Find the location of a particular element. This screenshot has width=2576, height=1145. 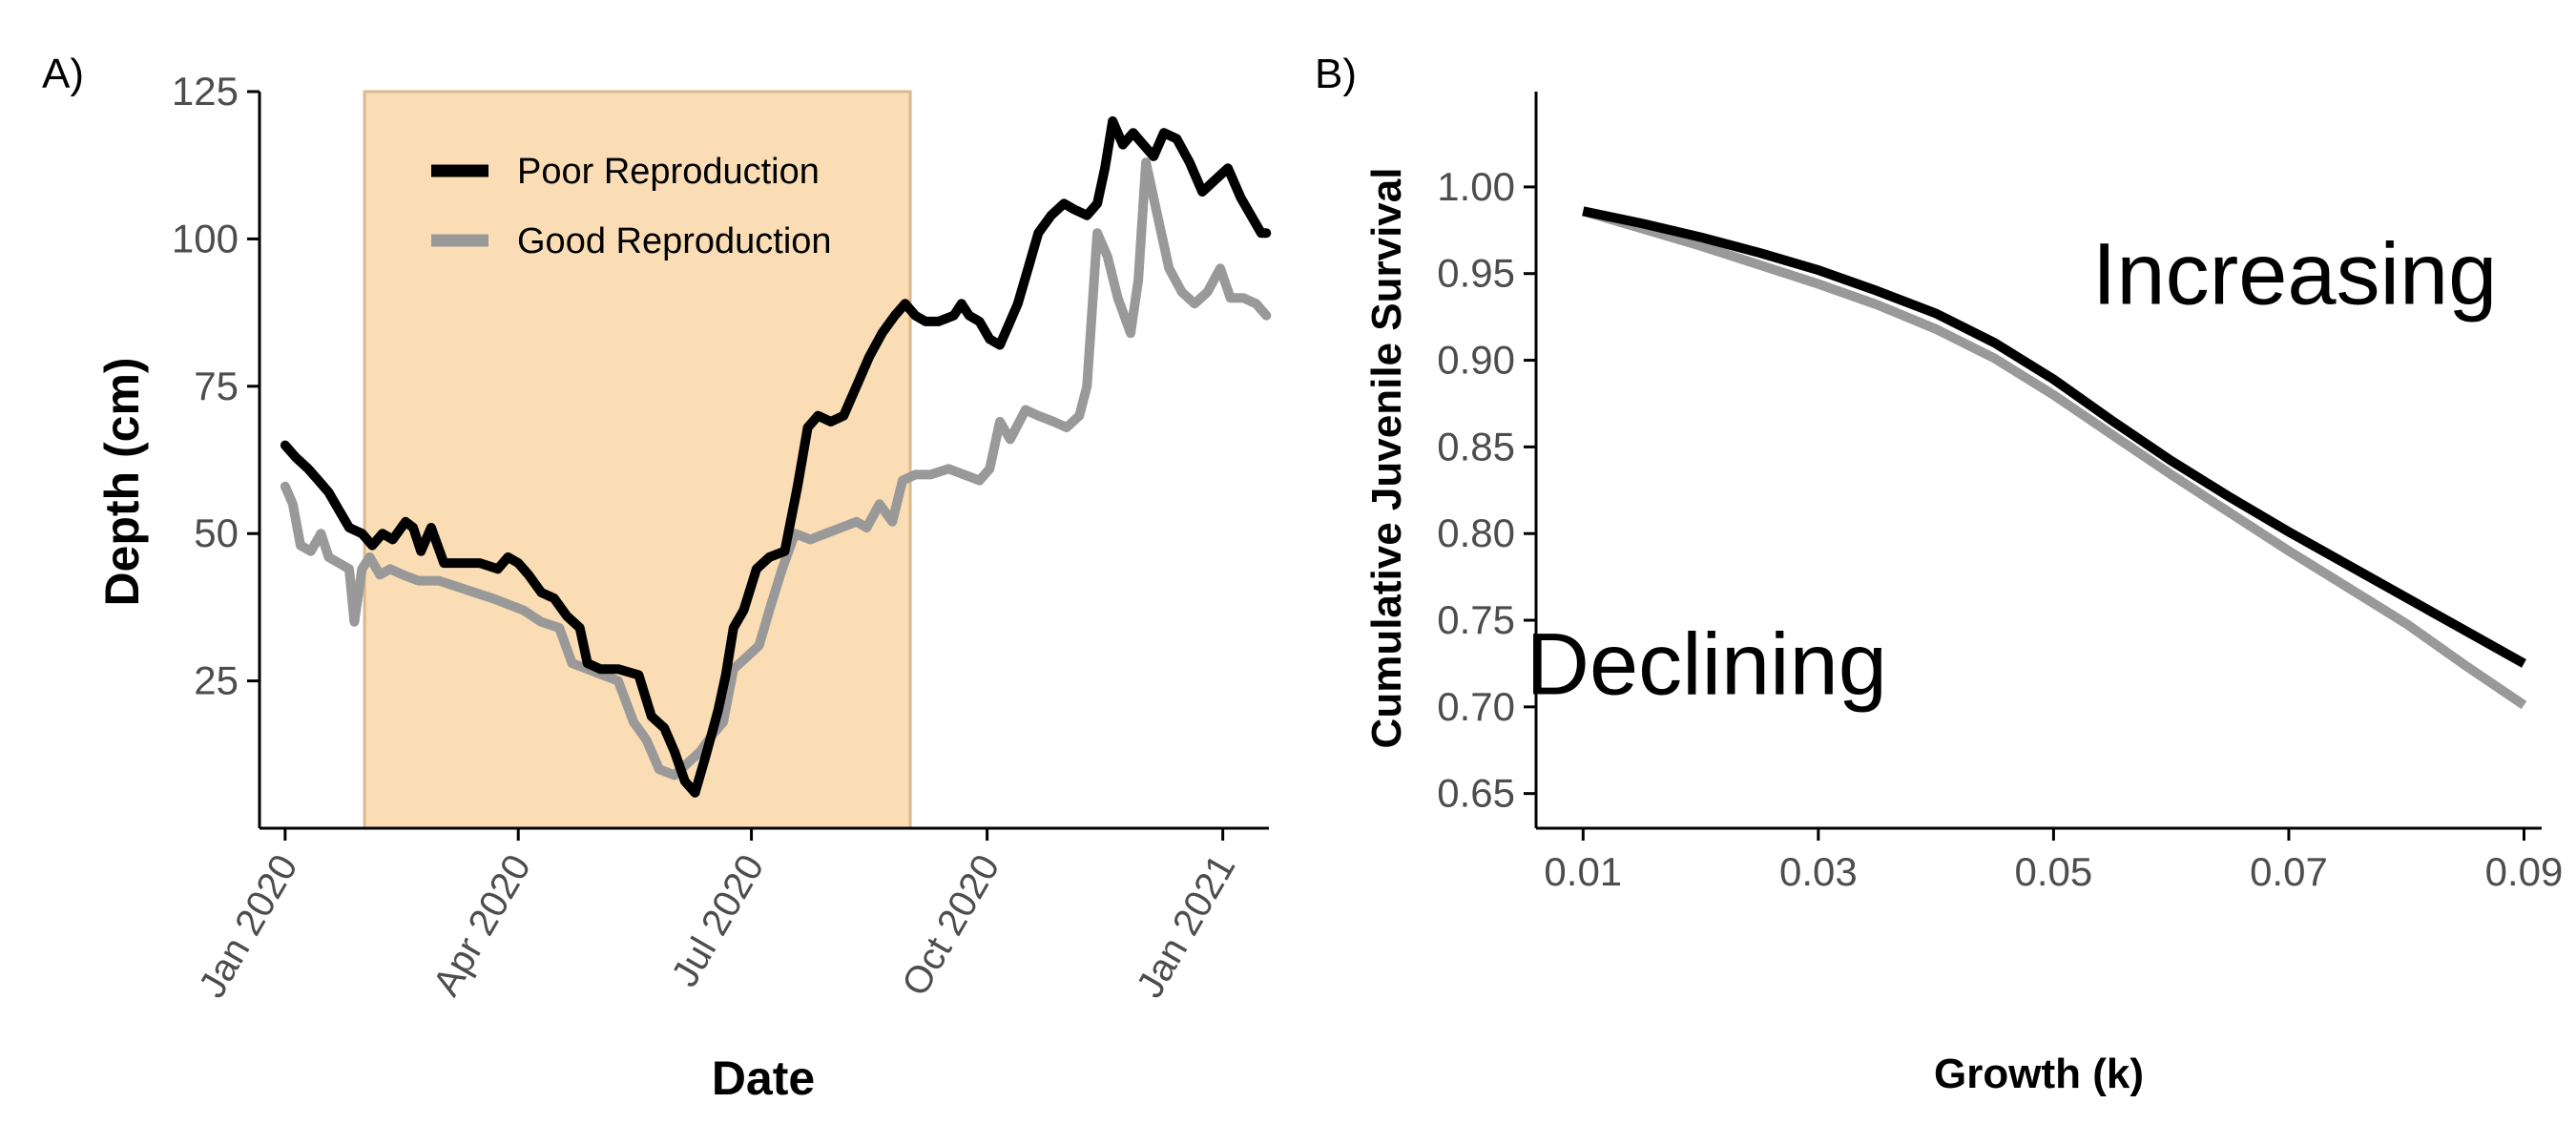

series-line-poor is located at coordinates (2054, 437).